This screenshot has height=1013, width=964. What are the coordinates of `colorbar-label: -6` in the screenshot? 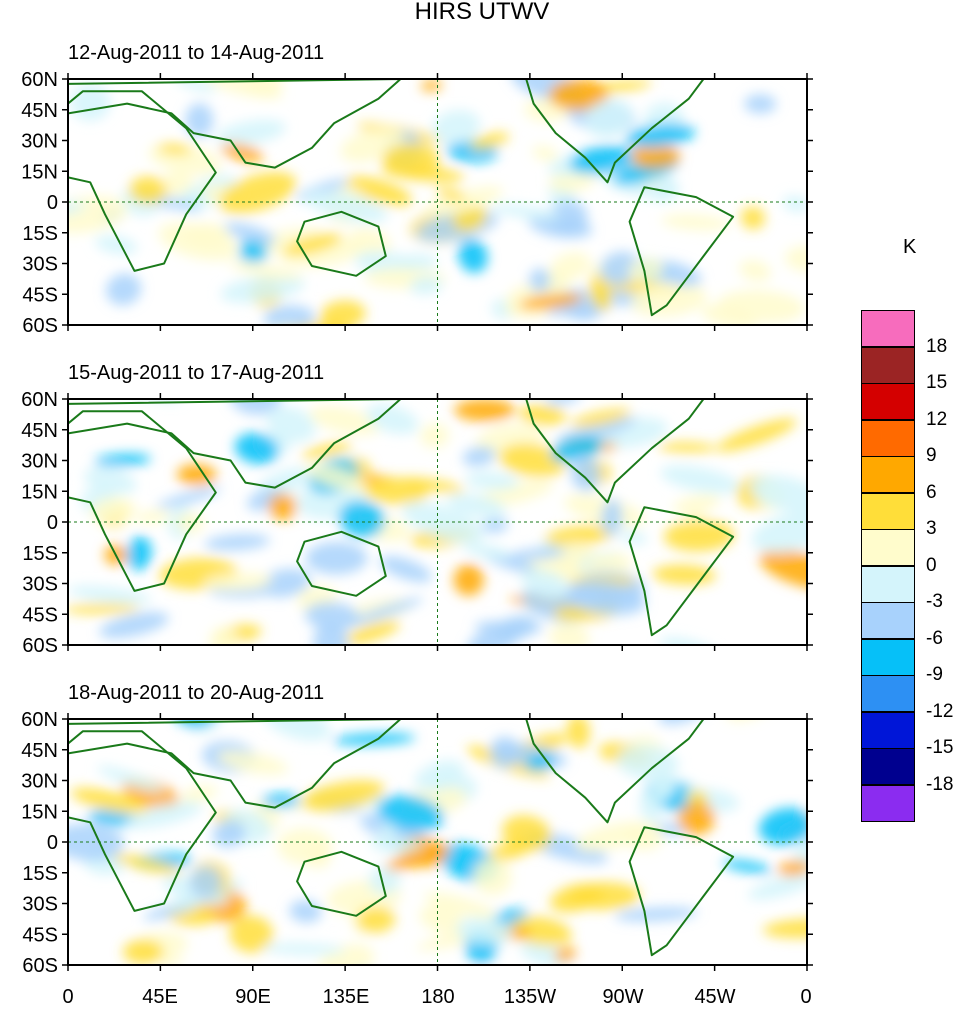 It's located at (934, 638).